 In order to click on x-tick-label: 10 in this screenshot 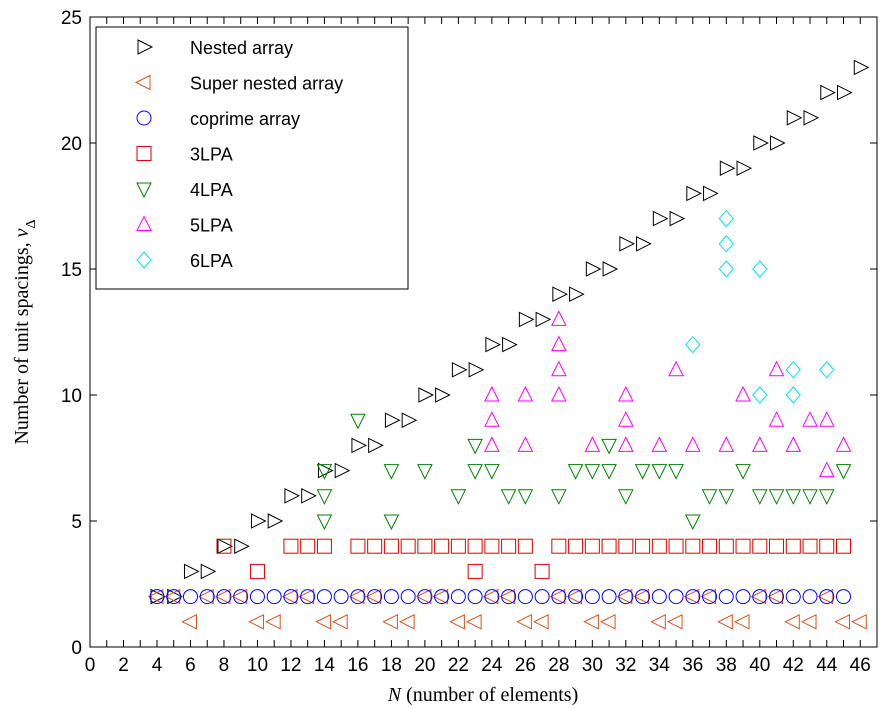, I will do `click(257, 665)`.